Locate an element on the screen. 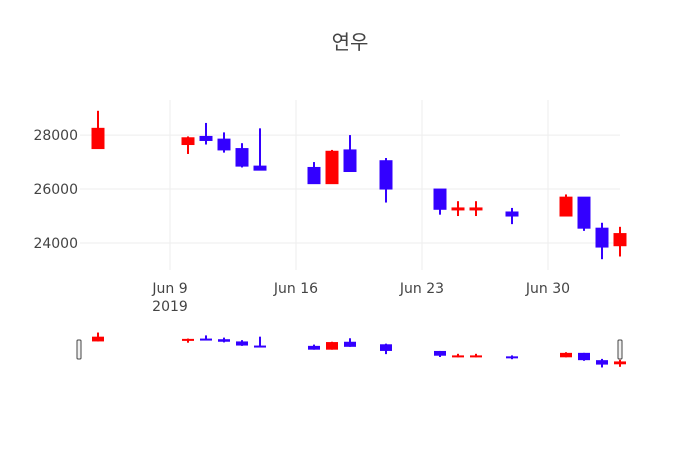 The width and height of the screenshot is (700, 450). range-slider-right-handle is located at coordinates (620, 349).